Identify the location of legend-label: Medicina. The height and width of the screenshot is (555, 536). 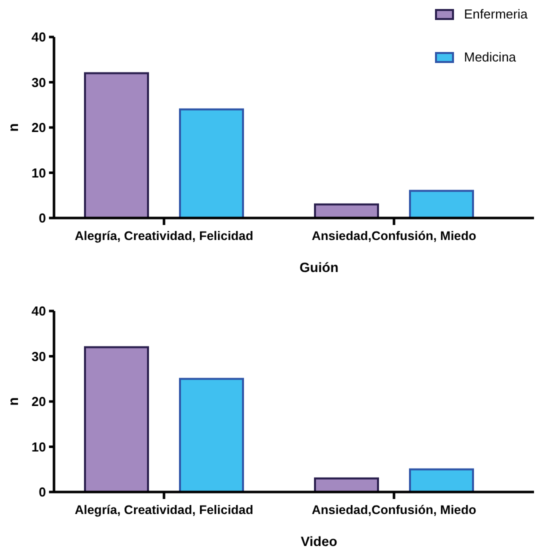
(490, 57).